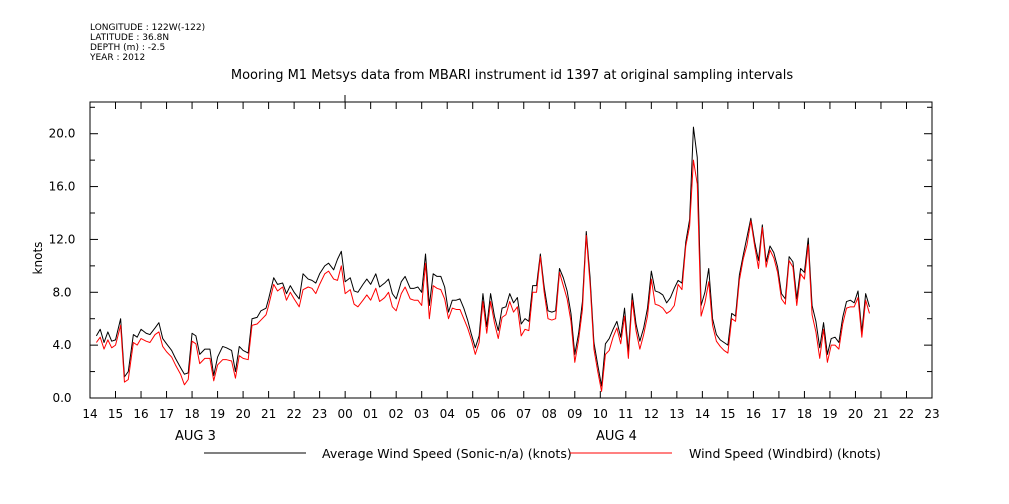 Image resolution: width=1009 pixels, height=504 pixels. Describe the element at coordinates (600, 414) in the screenshot. I see `x-tick-label: 10` at that location.